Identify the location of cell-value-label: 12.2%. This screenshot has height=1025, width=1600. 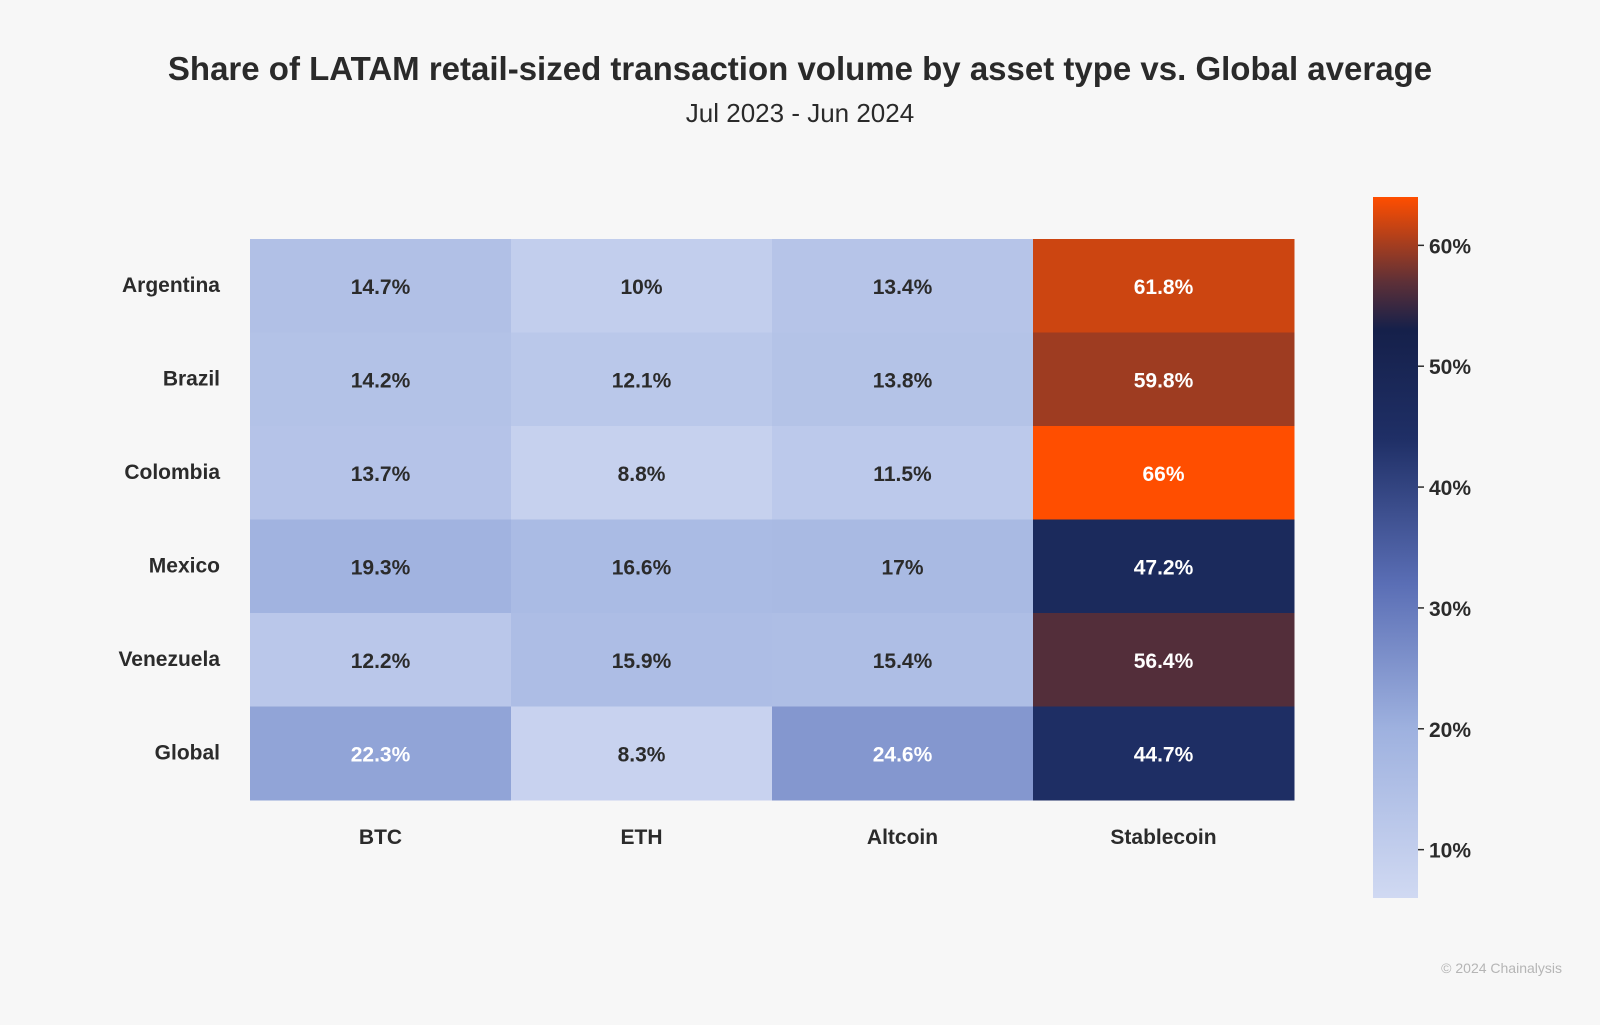
(381, 661).